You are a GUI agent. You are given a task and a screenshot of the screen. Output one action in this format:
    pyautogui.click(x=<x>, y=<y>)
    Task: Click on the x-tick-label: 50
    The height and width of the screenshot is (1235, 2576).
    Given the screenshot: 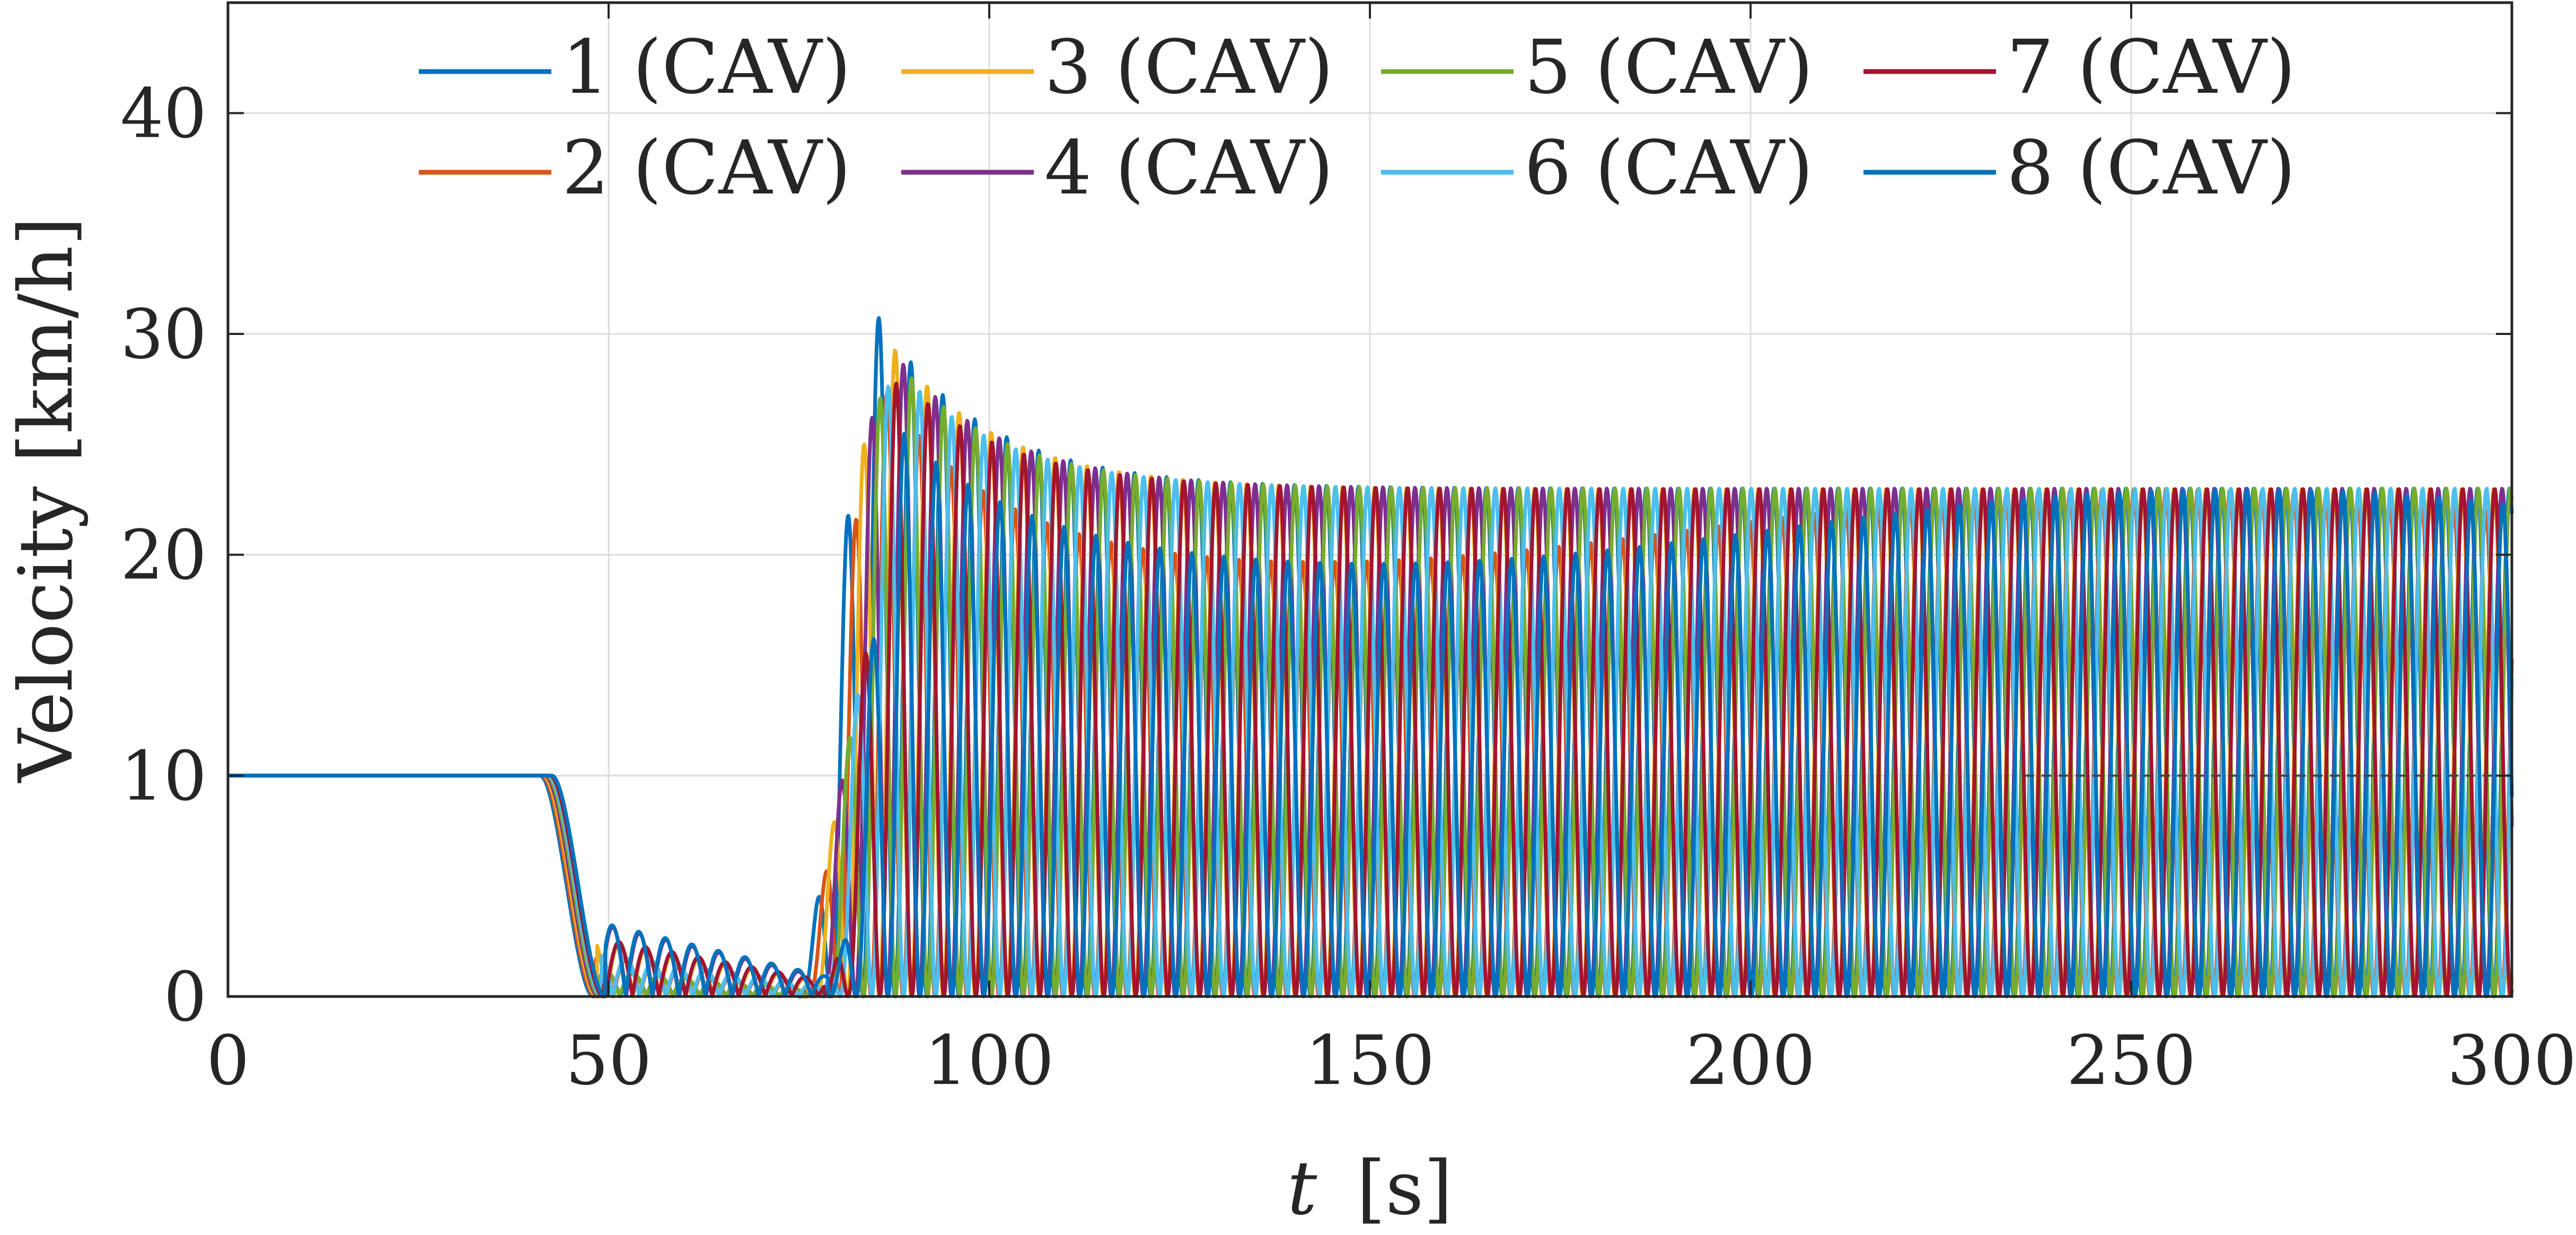 What is the action you would take?
    pyautogui.click(x=609, y=1060)
    